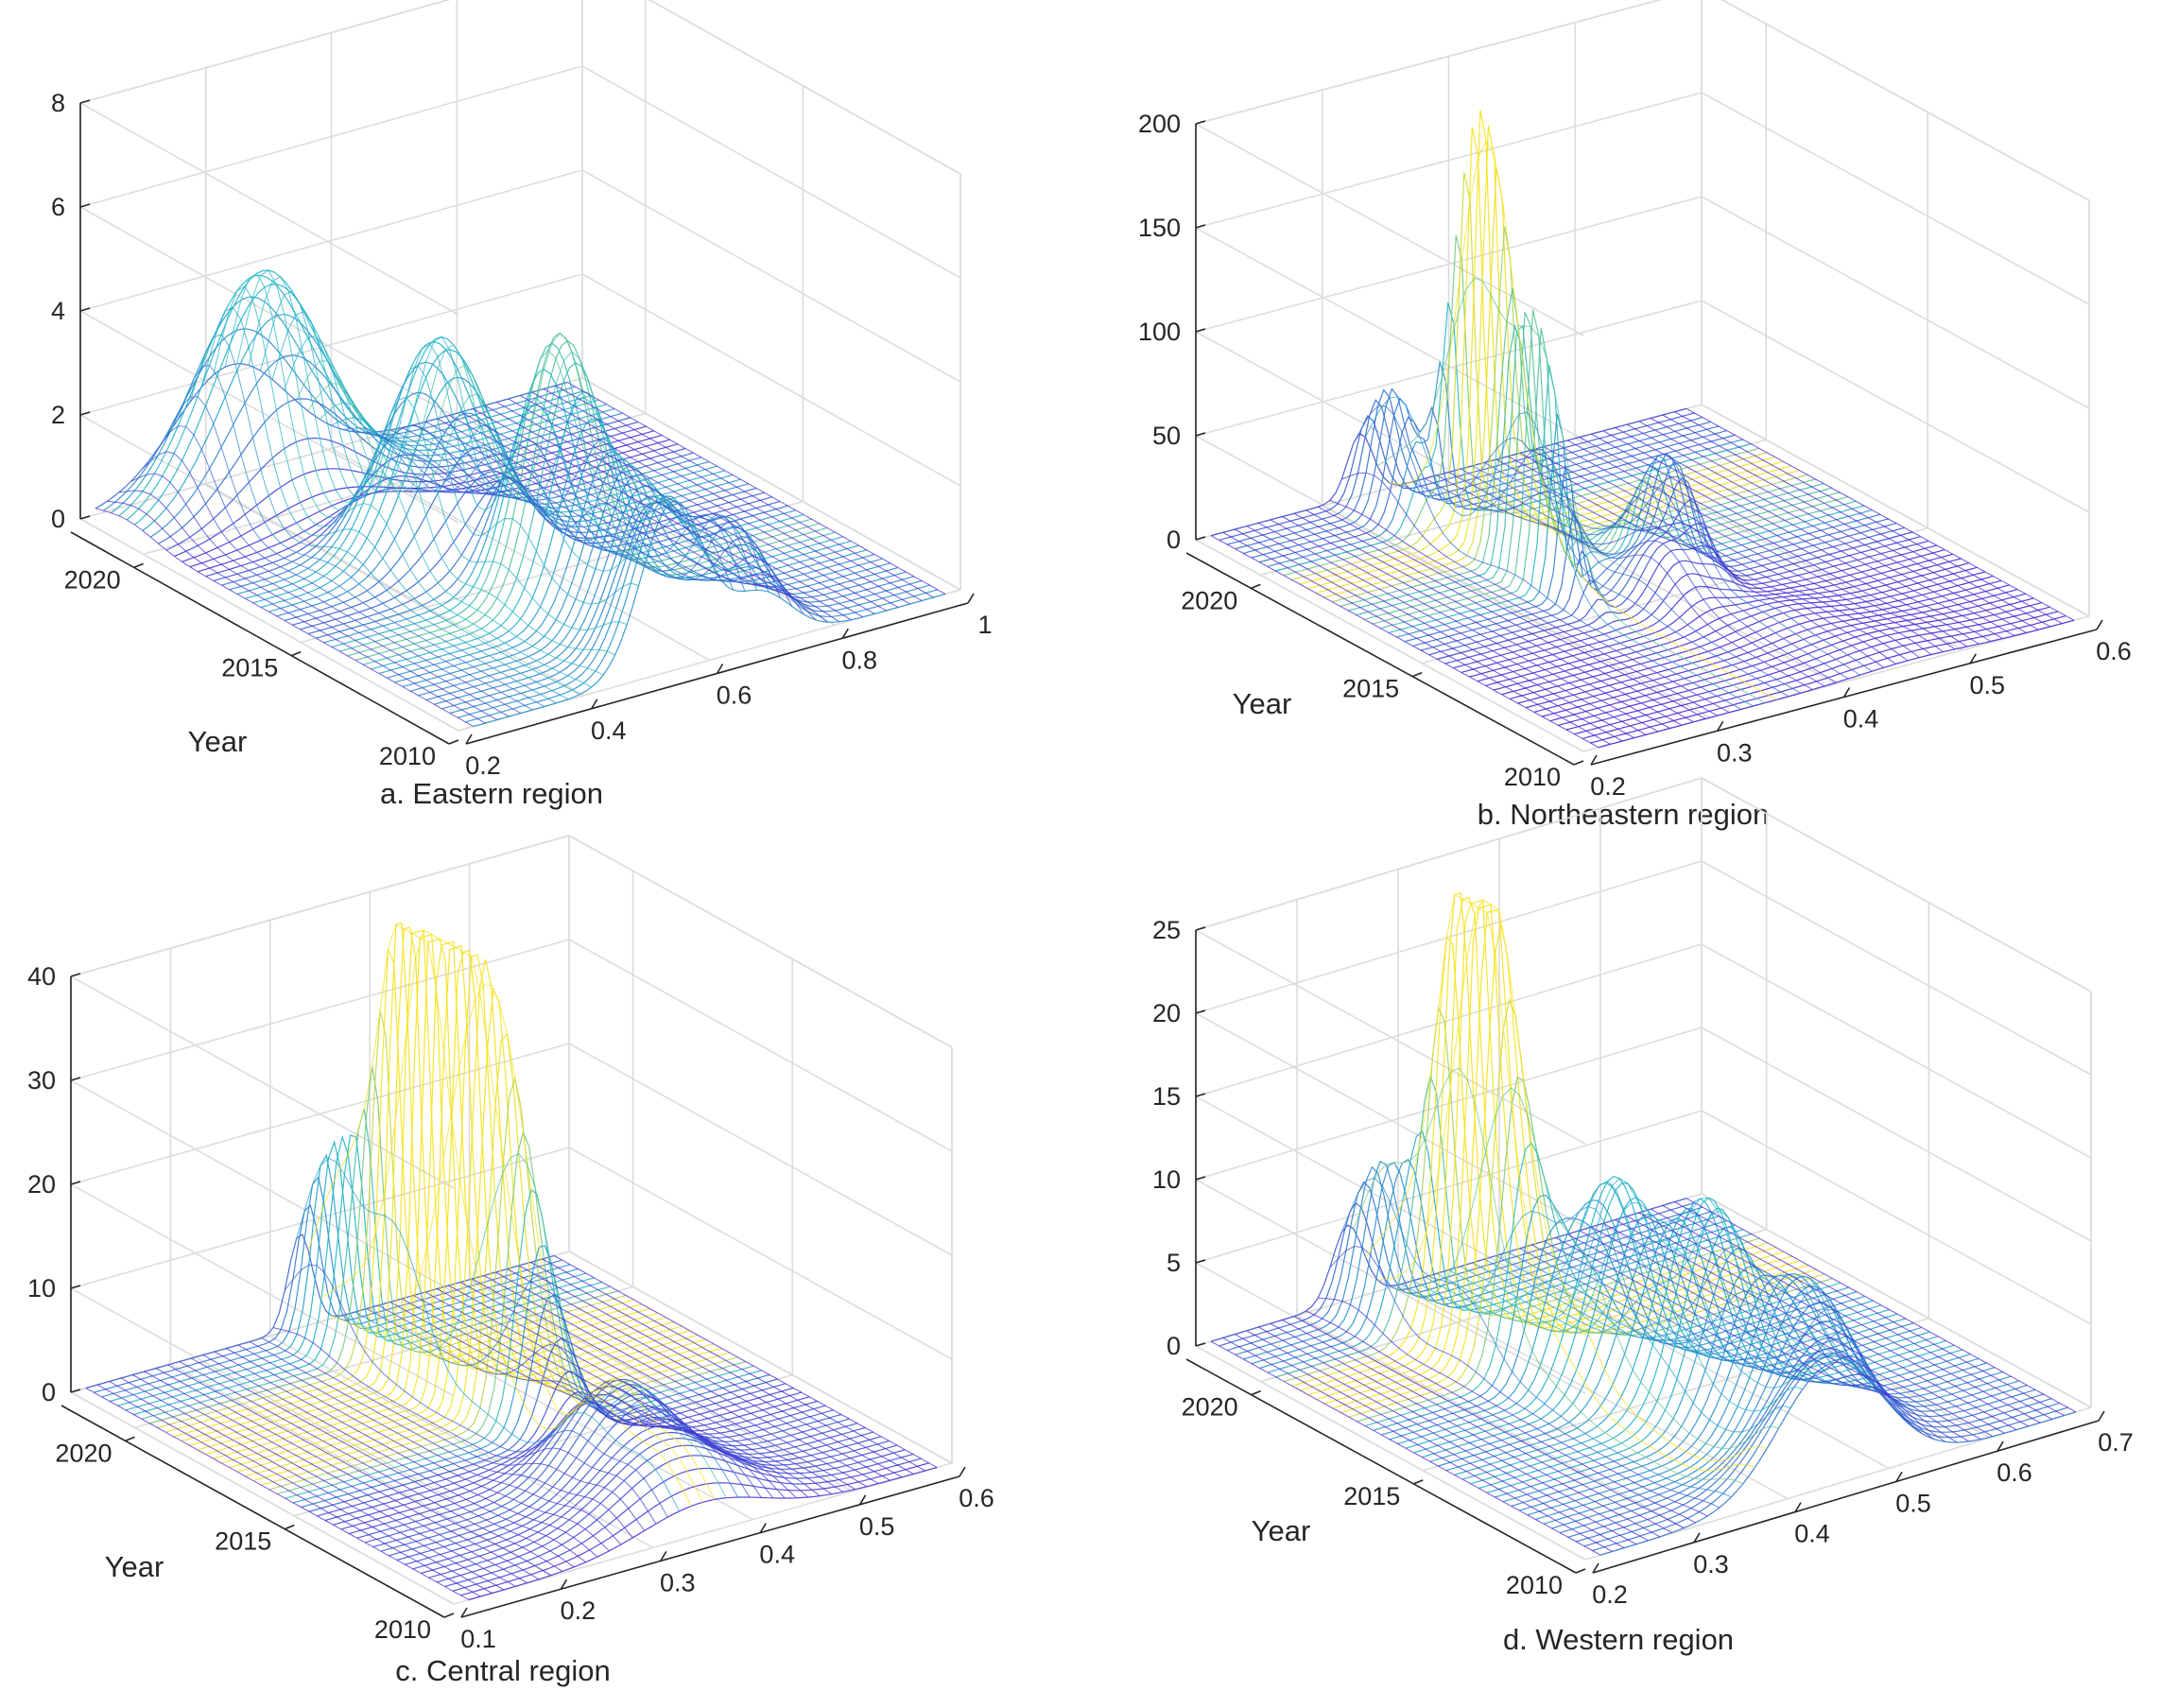 The width and height of the screenshot is (2161, 1708). I want to click on z-tick-label: 5, so click(1174, 1263).